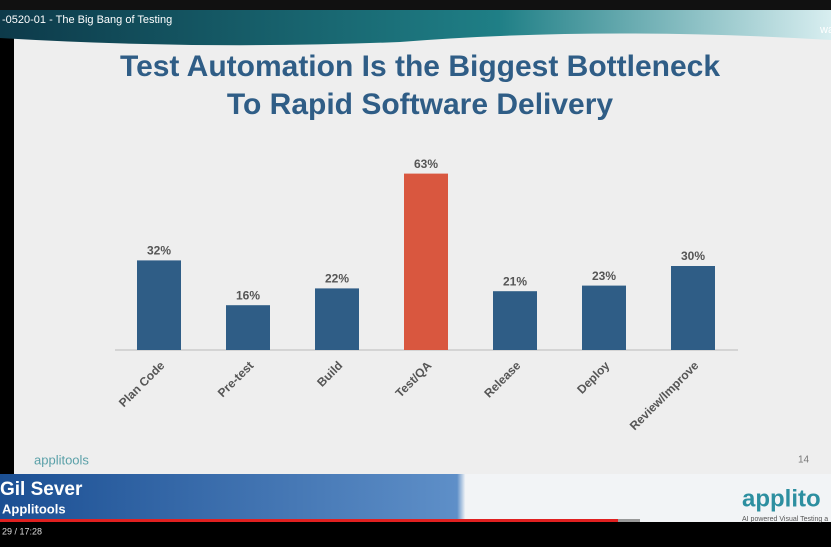  What do you see at coordinates (415, 498) in the screenshot?
I see `lower-third` at bounding box center [415, 498].